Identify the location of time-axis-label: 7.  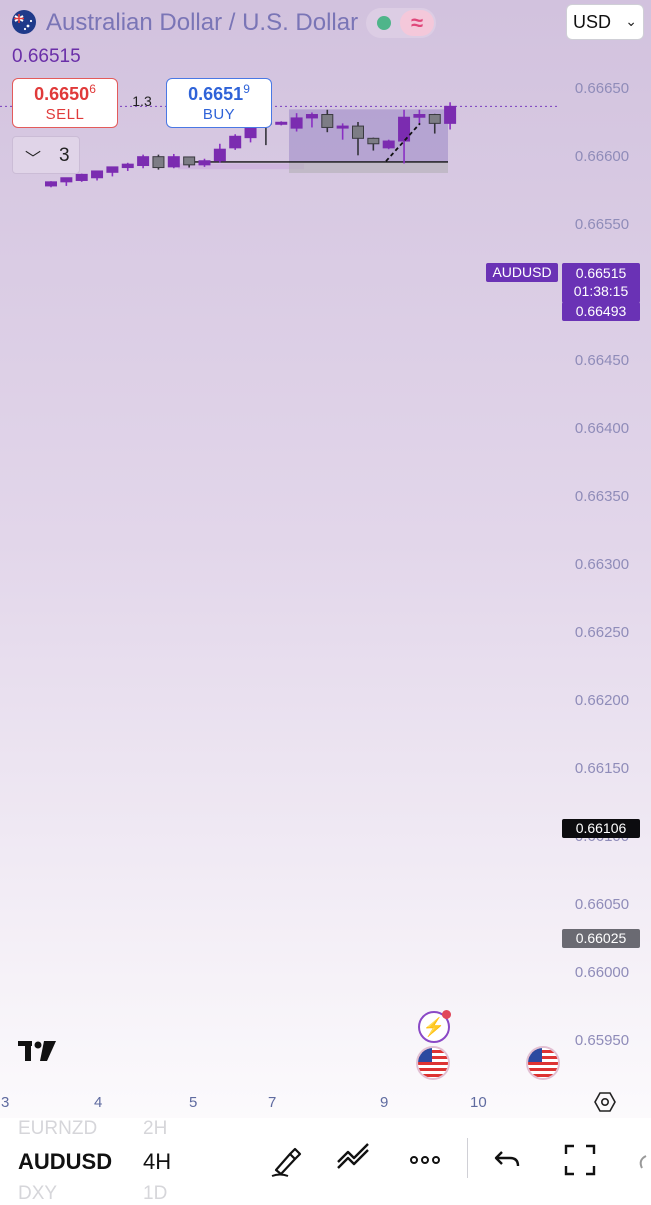
(272, 1102).